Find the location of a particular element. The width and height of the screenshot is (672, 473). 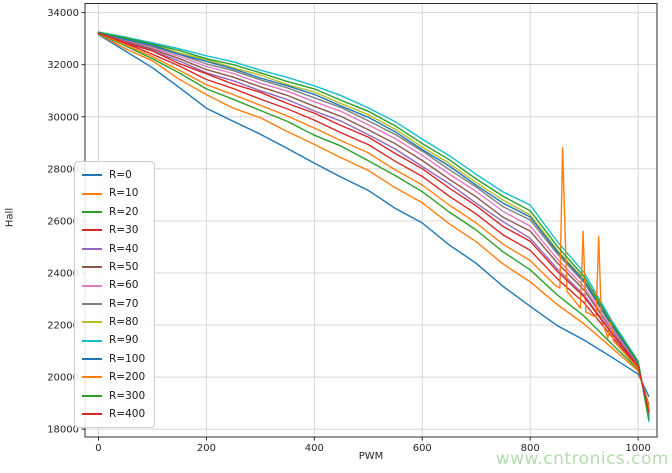

legend-label: R=400 is located at coordinates (127, 414).